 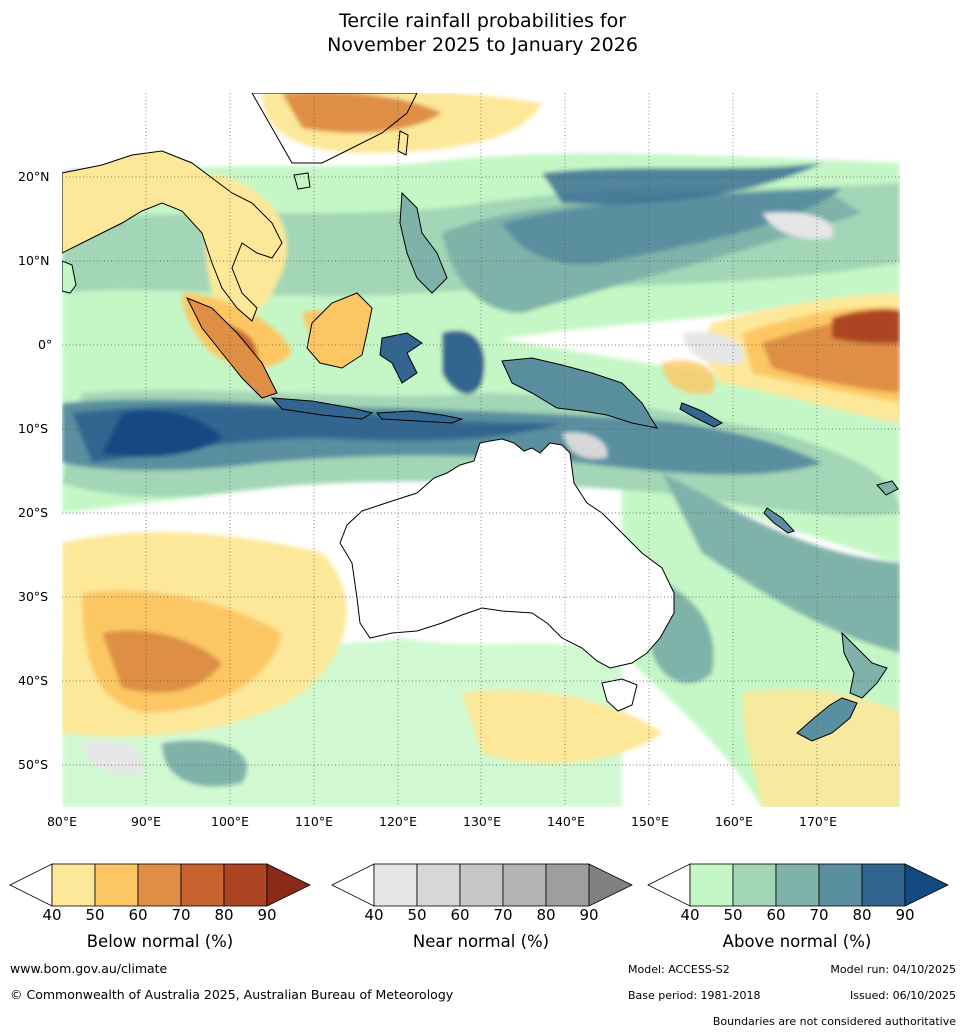 I want to click on lon-label-80e: 80°E, so click(x=62, y=821).